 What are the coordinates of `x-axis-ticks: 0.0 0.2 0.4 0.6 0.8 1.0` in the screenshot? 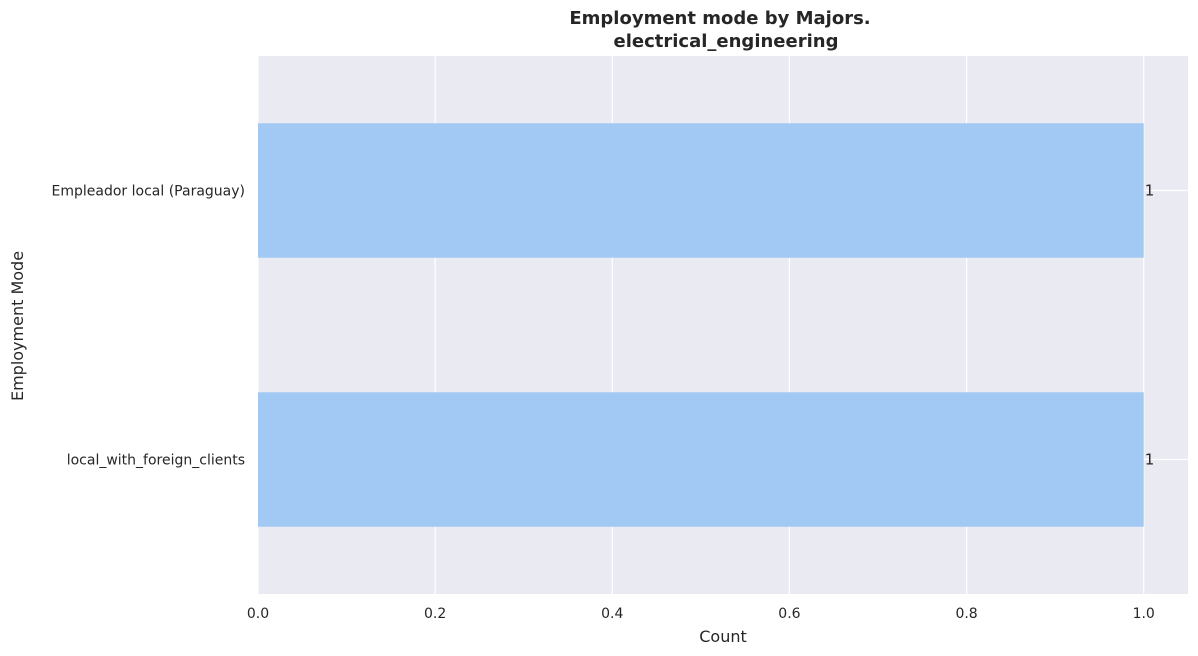 It's located at (701, 614).